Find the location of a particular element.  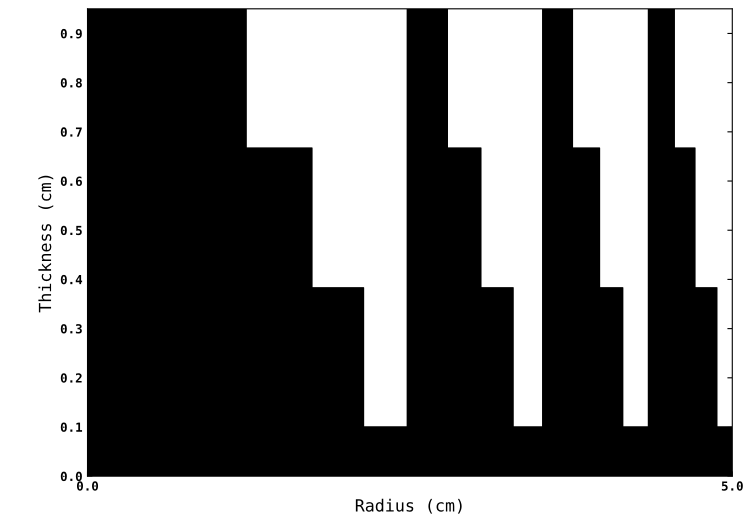

x-tick-label: 5.0 is located at coordinates (732, 486).